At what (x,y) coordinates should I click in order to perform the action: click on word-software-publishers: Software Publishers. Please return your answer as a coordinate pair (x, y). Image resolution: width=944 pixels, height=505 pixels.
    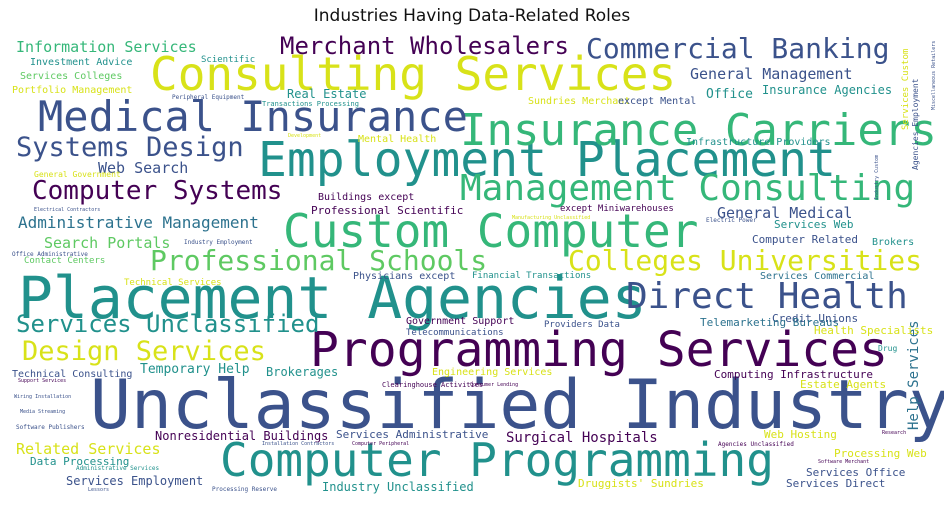
    Looking at the image, I should click on (50, 427).